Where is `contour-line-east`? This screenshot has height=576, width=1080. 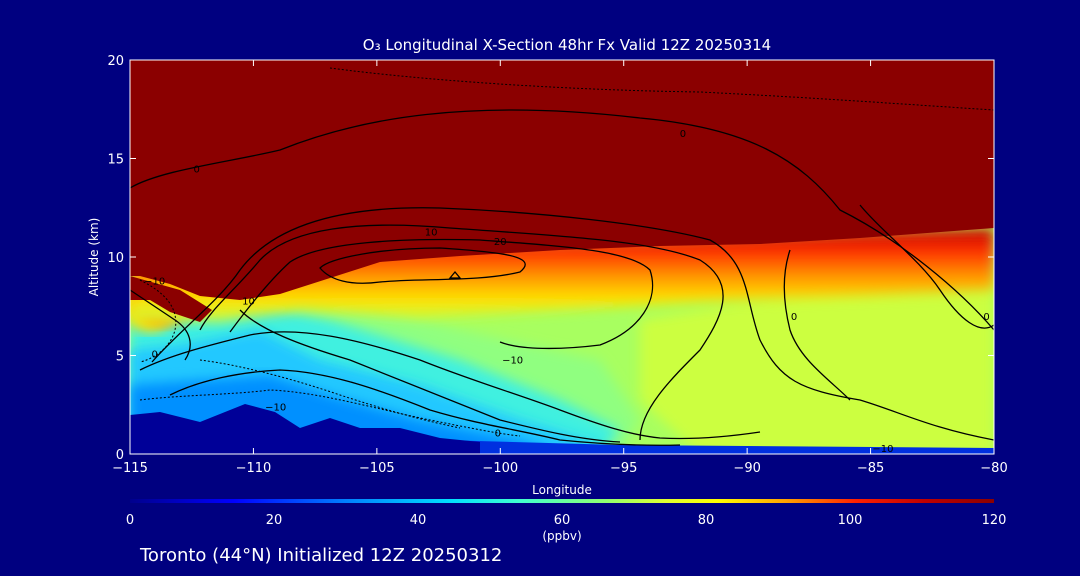 contour-line-east is located at coordinates (817, 325).